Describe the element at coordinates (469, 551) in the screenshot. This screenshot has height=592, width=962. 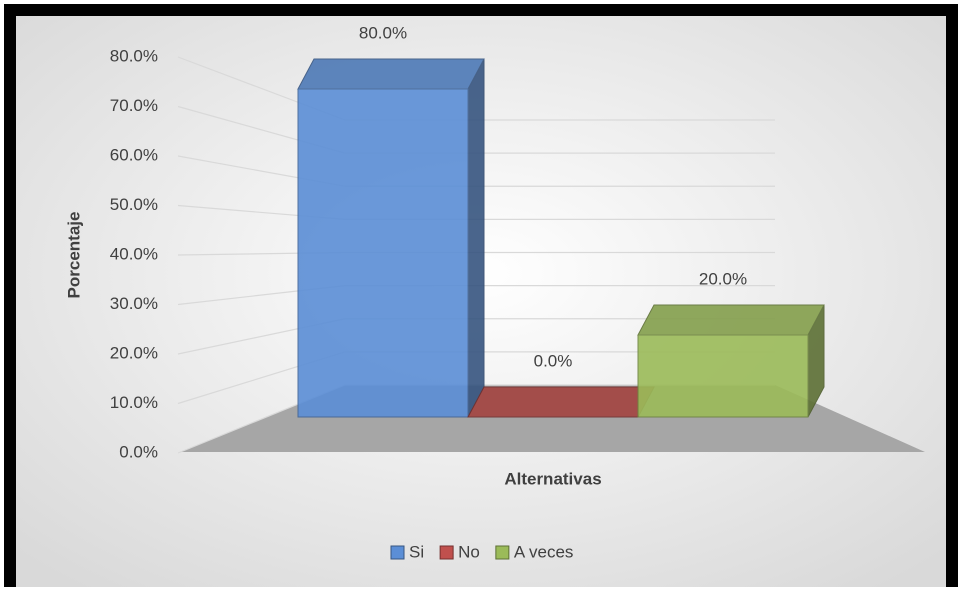
I see `legend-label: No` at that location.